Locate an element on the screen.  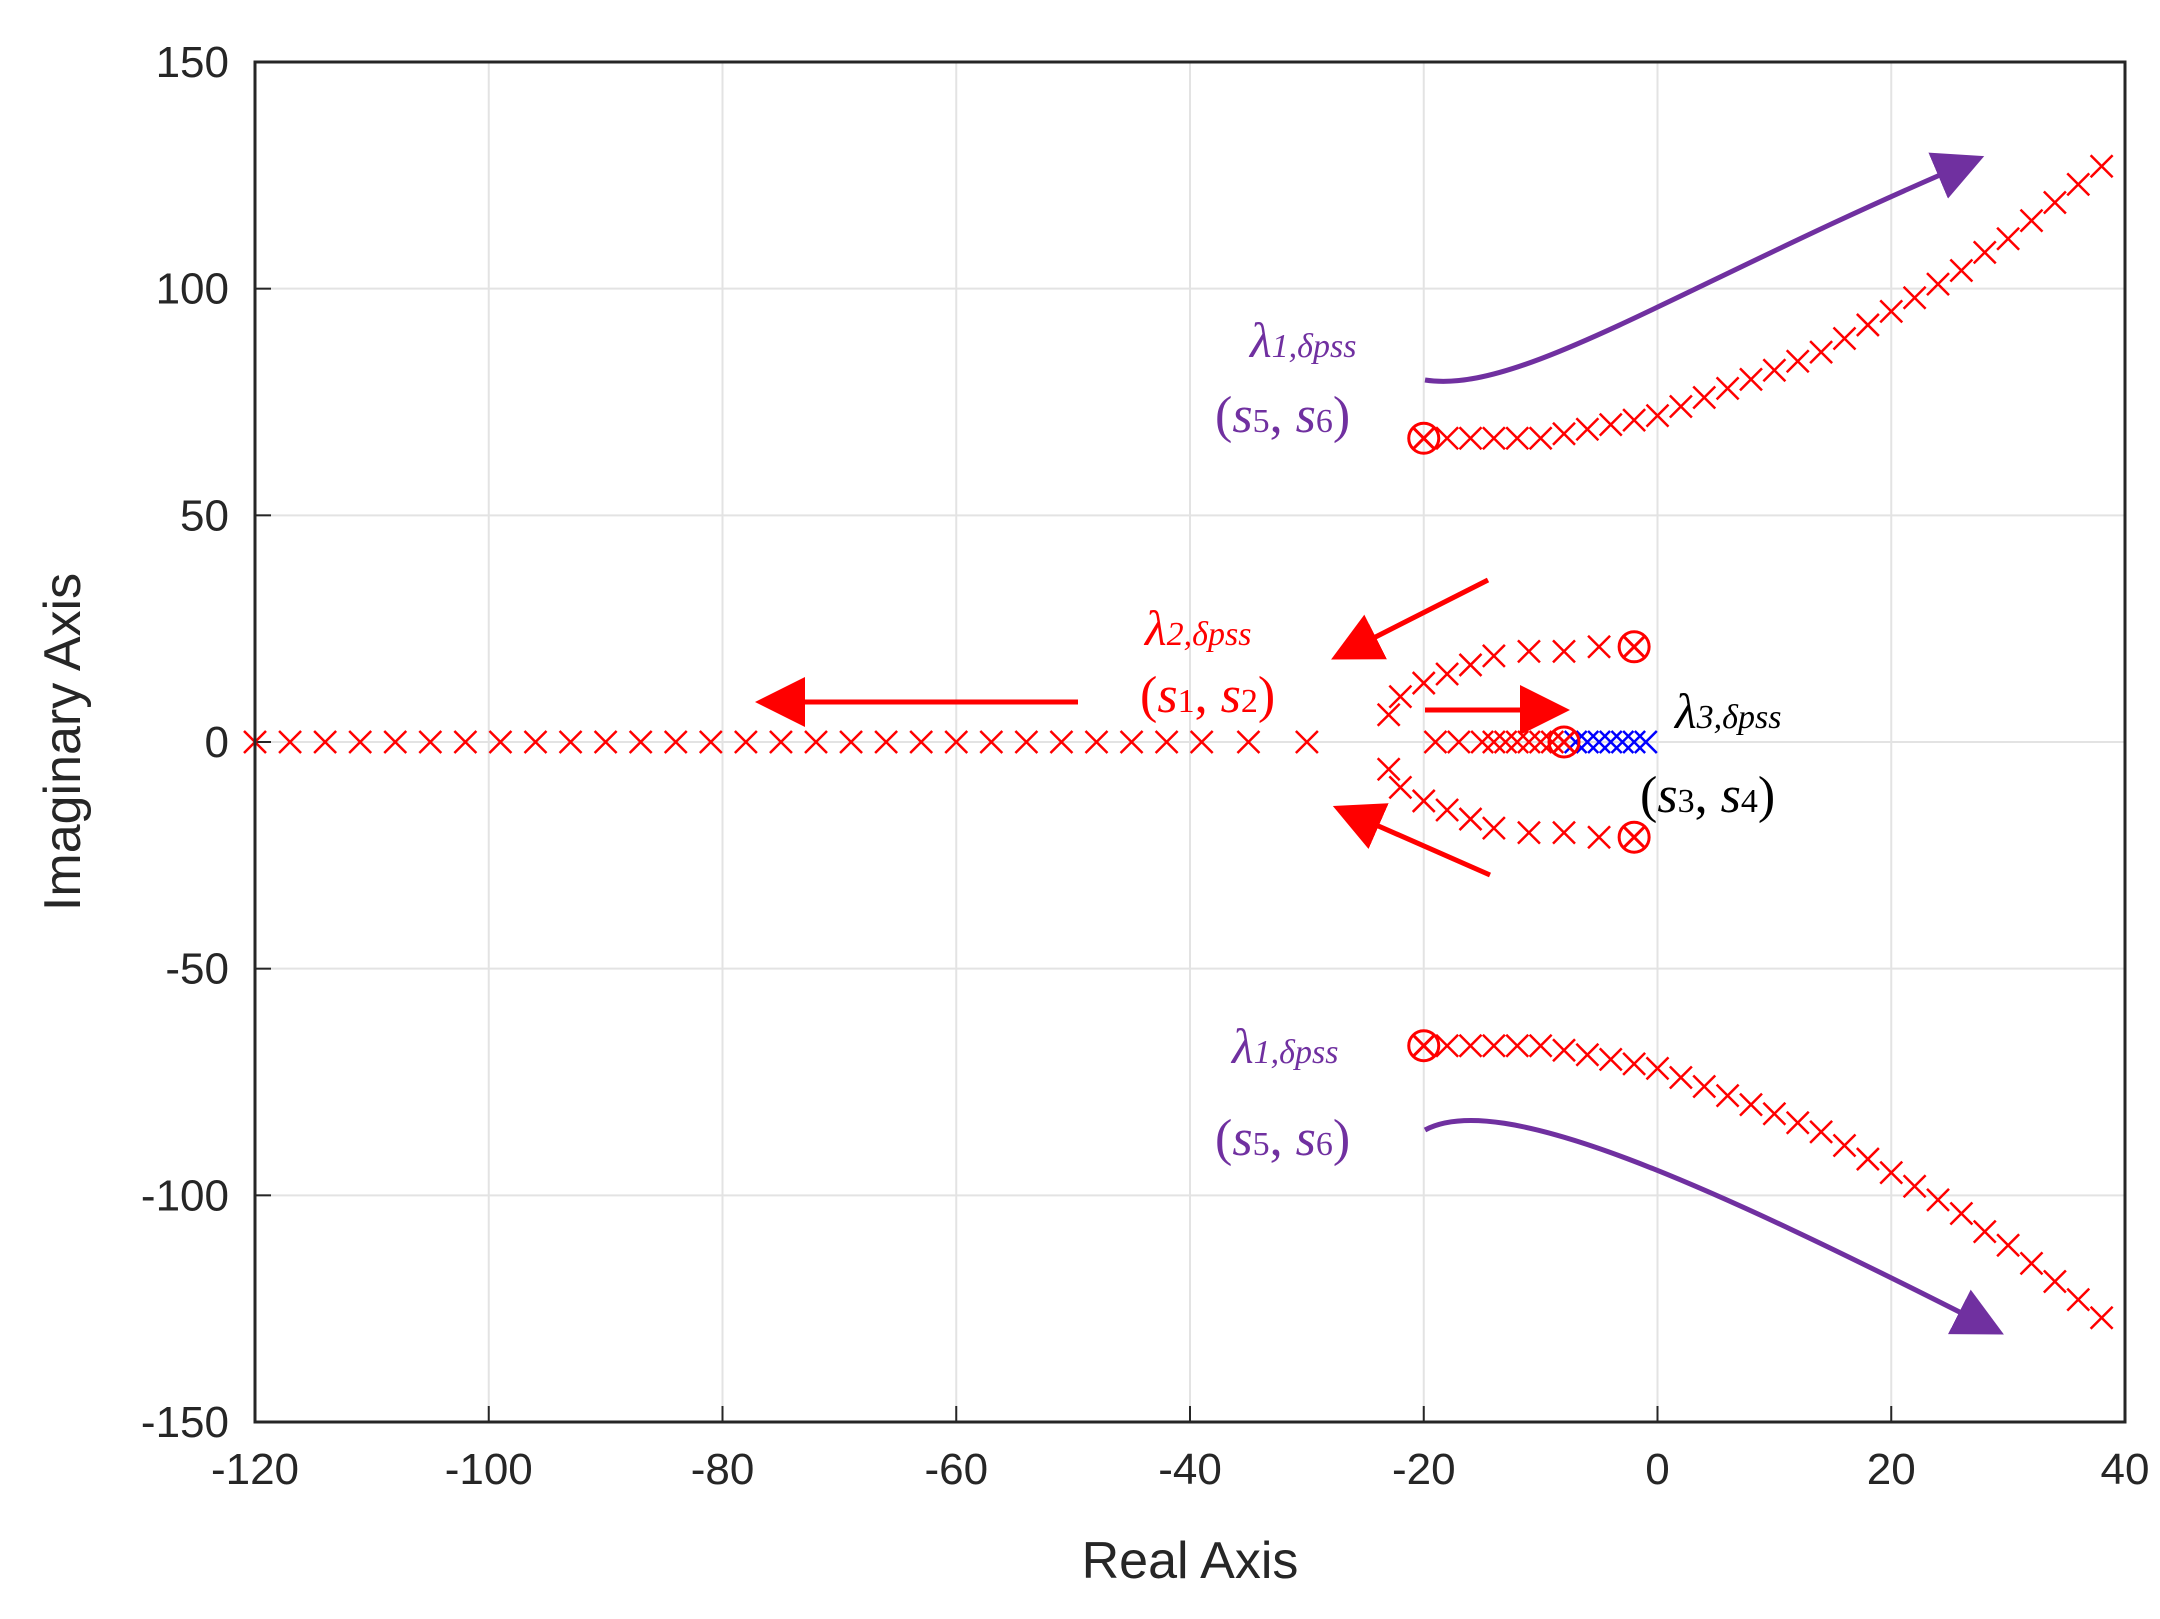
svg-text: λ1,δpss is located at coordinates (1284, 1046).